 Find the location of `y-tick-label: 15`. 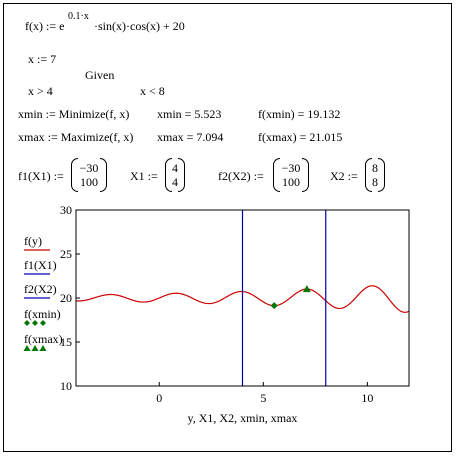

y-tick-label: 15 is located at coordinates (66, 342).